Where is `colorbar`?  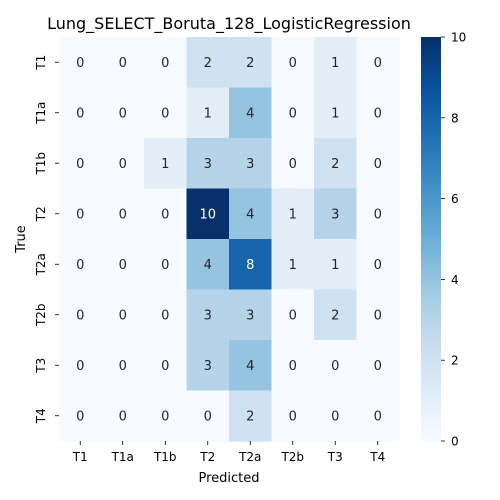 colorbar is located at coordinates (431, 239).